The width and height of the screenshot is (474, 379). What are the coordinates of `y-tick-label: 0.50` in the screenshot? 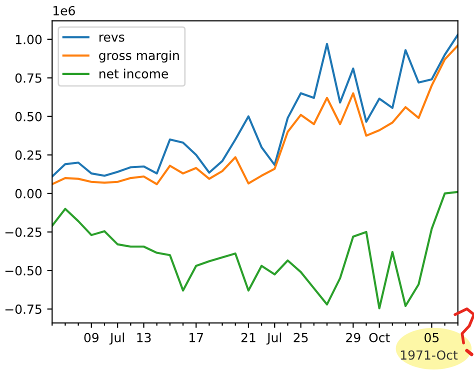 It's located at (28, 117).